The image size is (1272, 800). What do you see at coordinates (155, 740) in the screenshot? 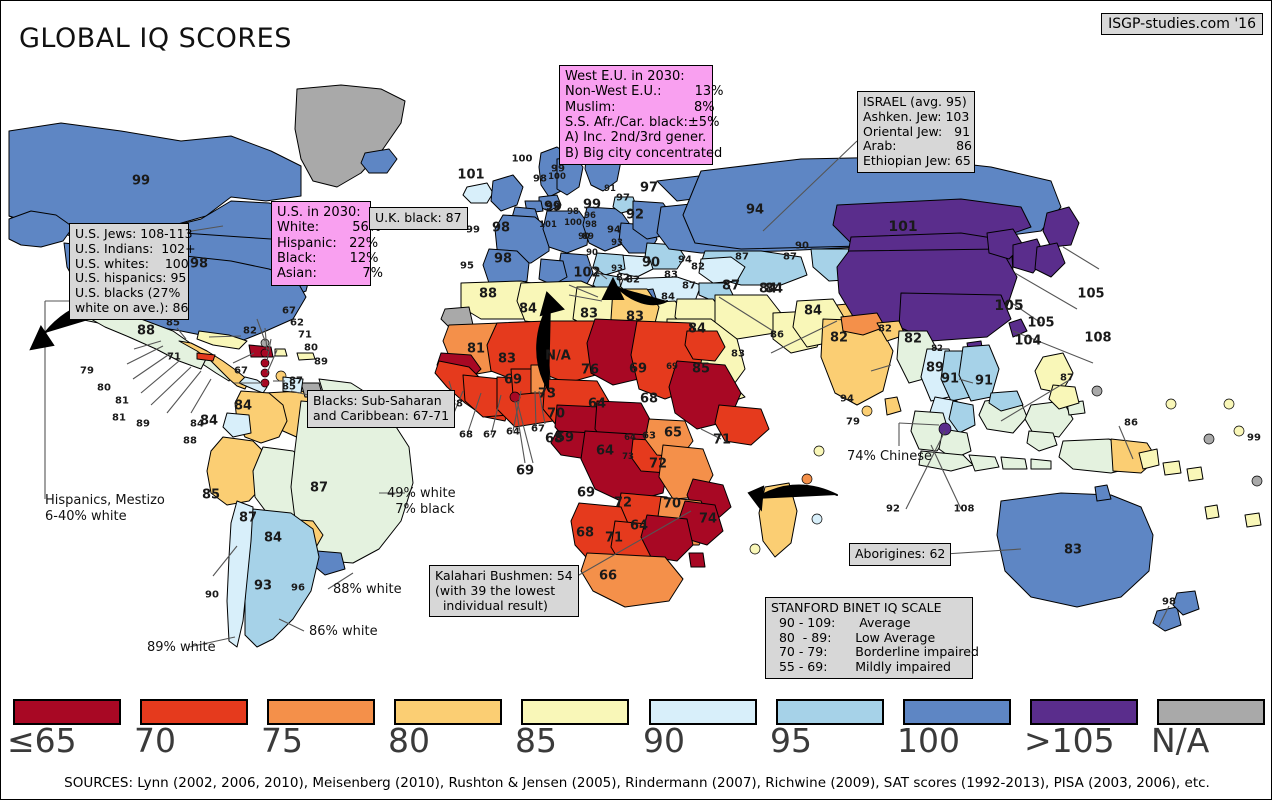
I see `legend-label-1: 70` at bounding box center [155, 740].